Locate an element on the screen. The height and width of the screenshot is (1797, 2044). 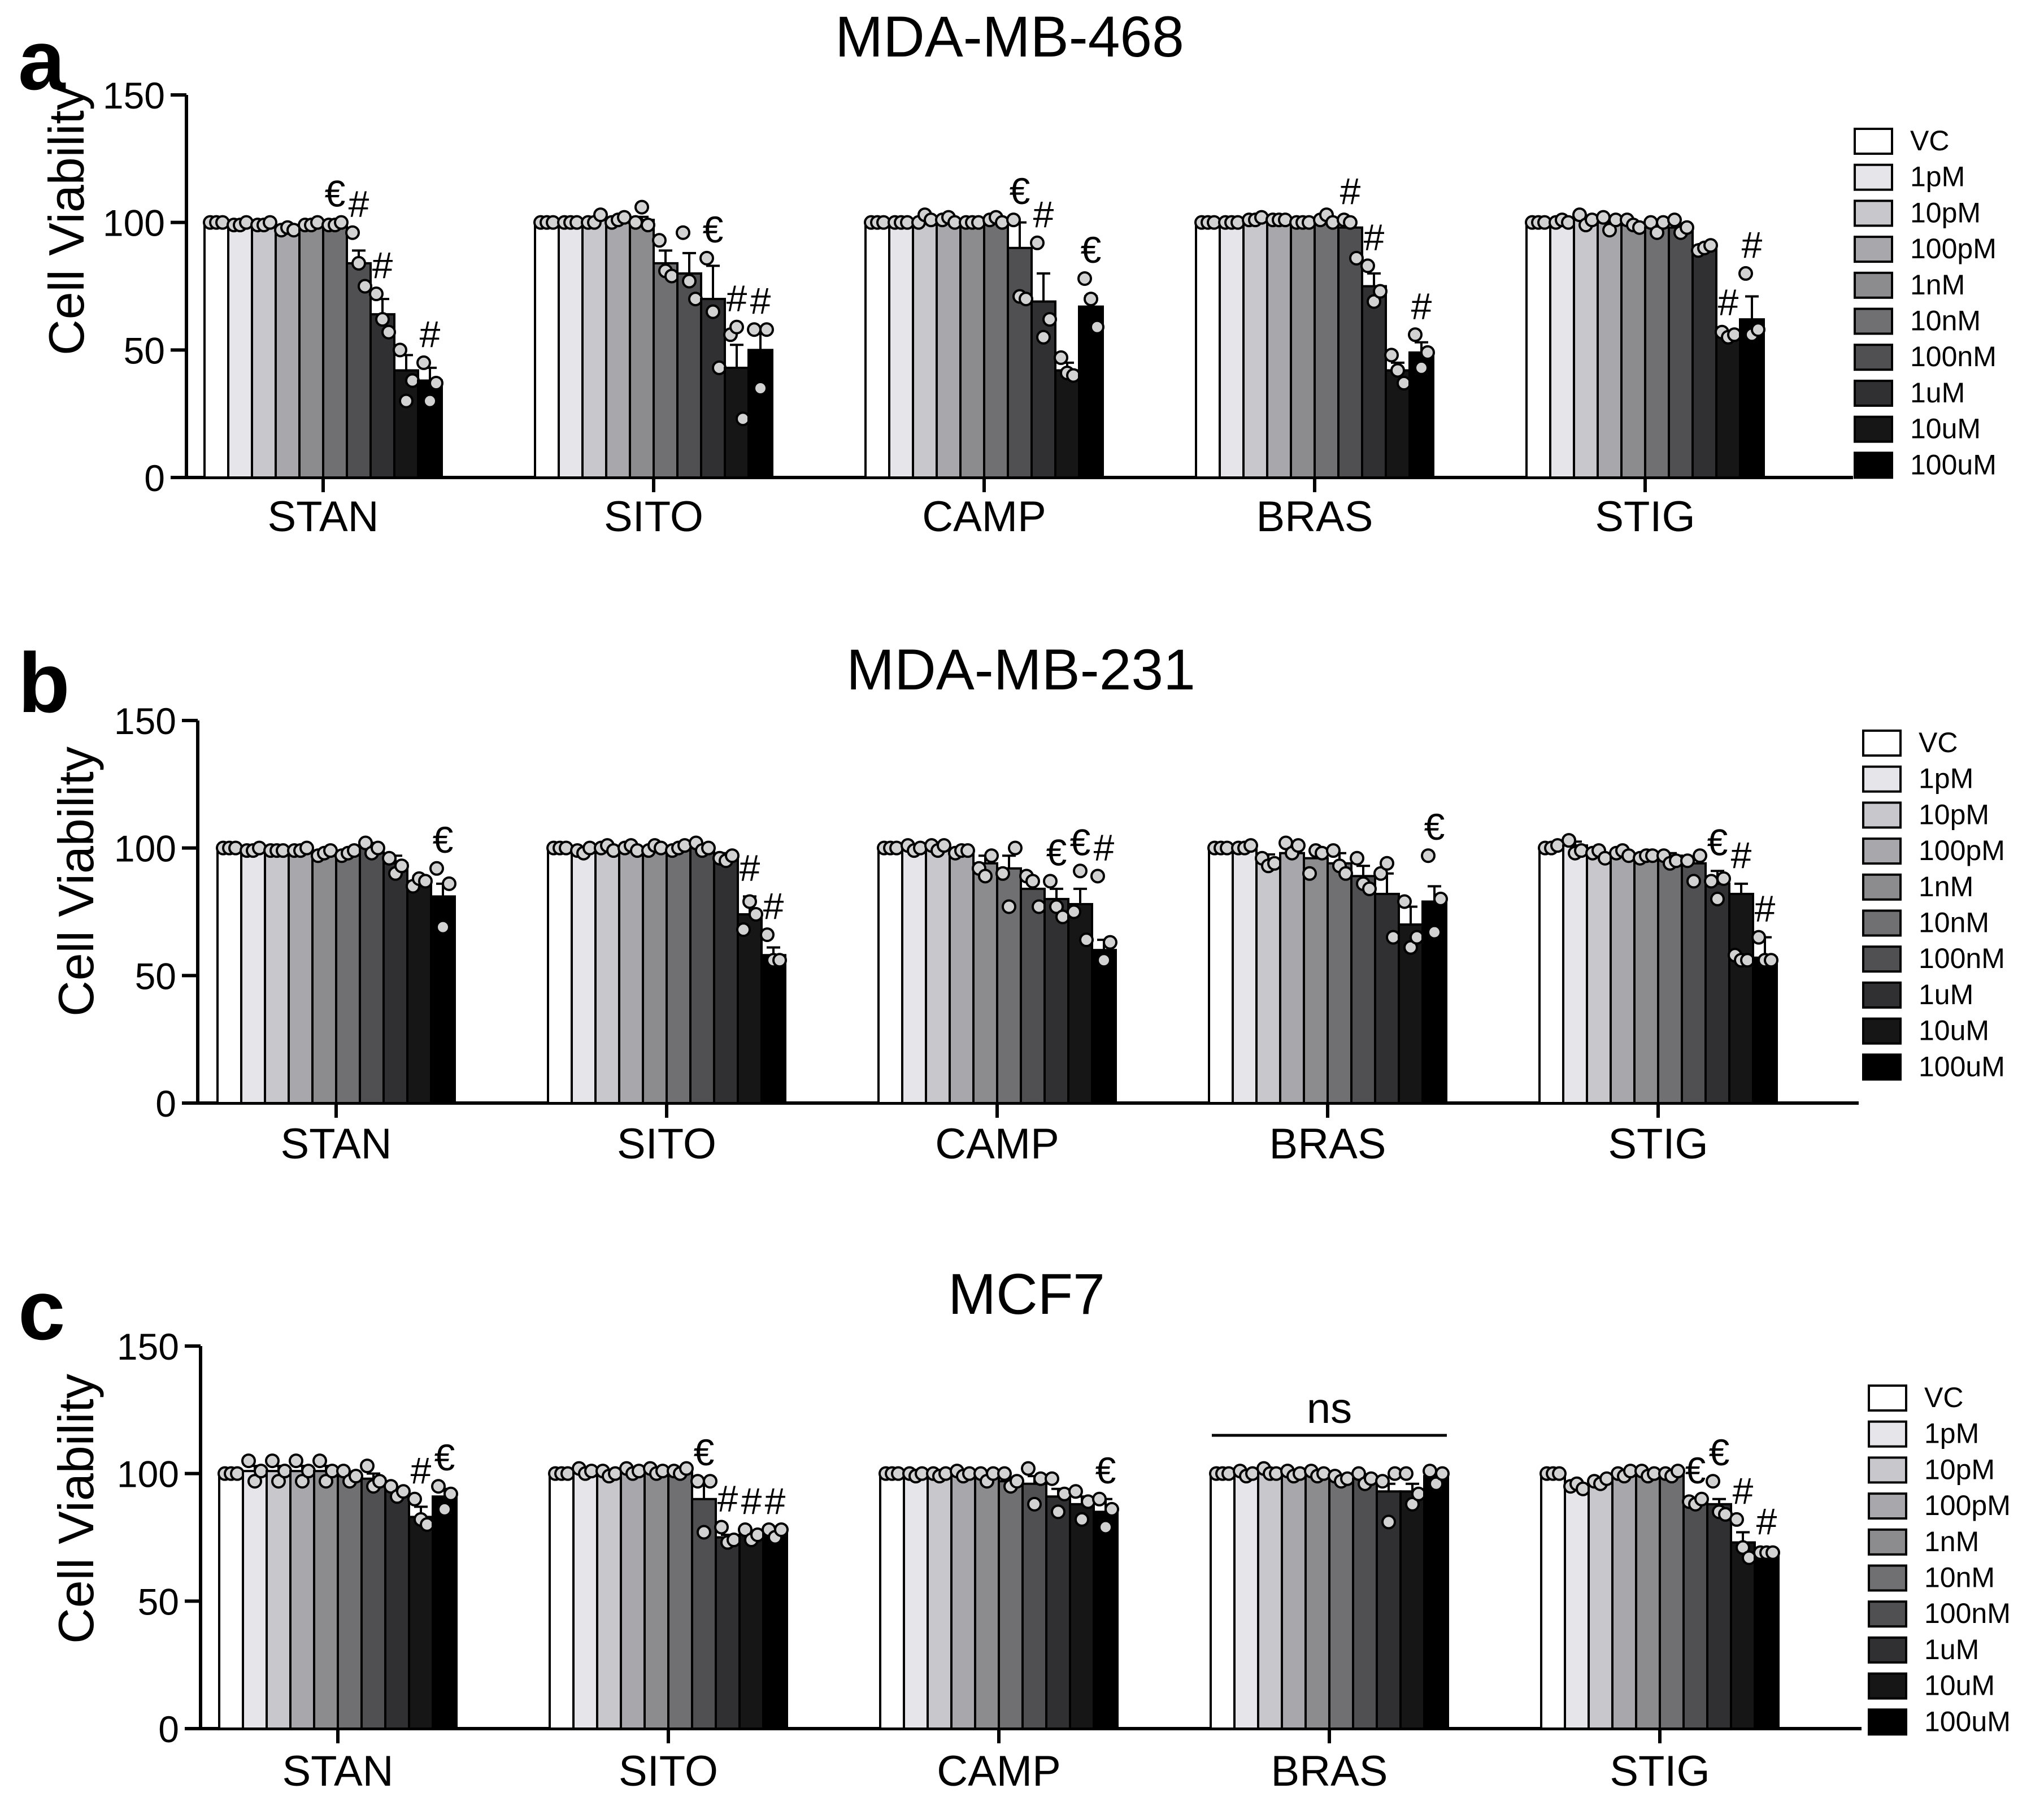
y-axis-label: Cell Viability is located at coordinates (76, 882).